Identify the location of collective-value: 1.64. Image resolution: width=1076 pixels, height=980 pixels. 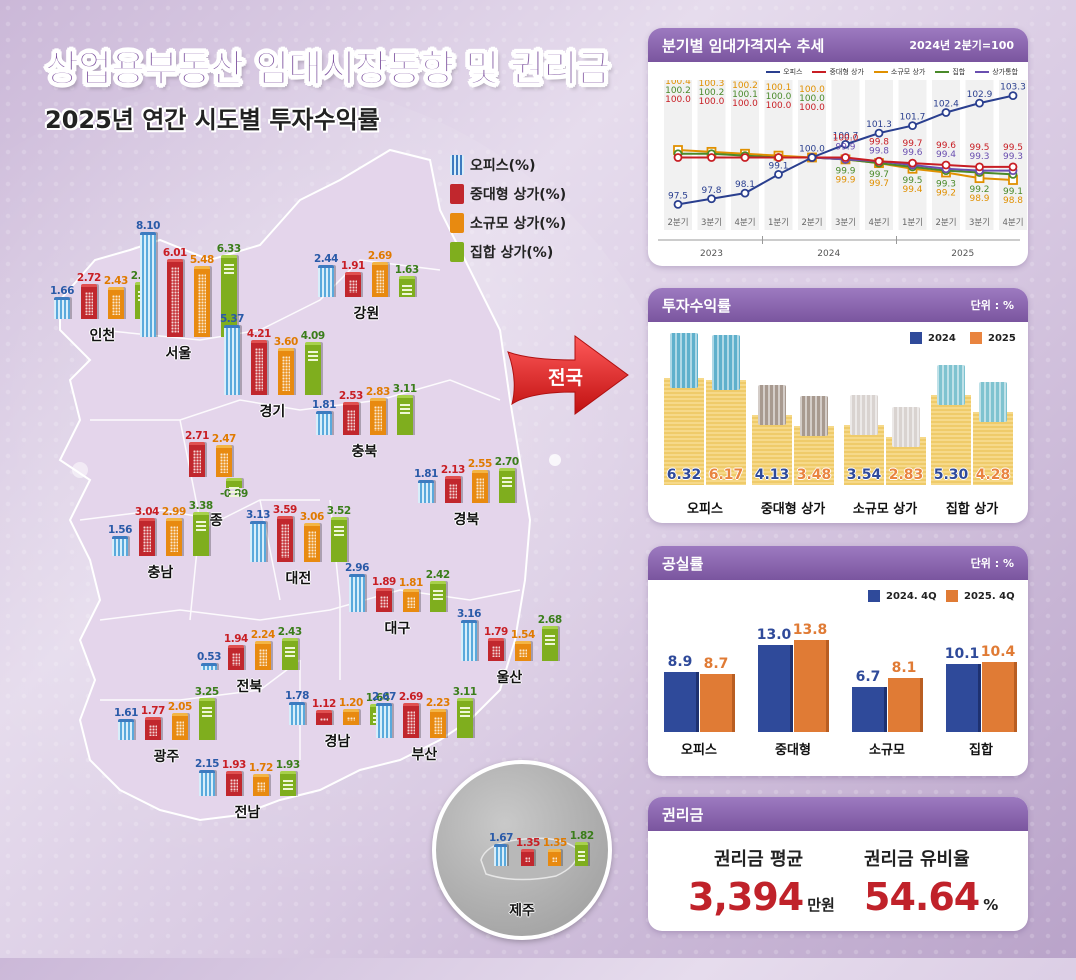
(377, 698).